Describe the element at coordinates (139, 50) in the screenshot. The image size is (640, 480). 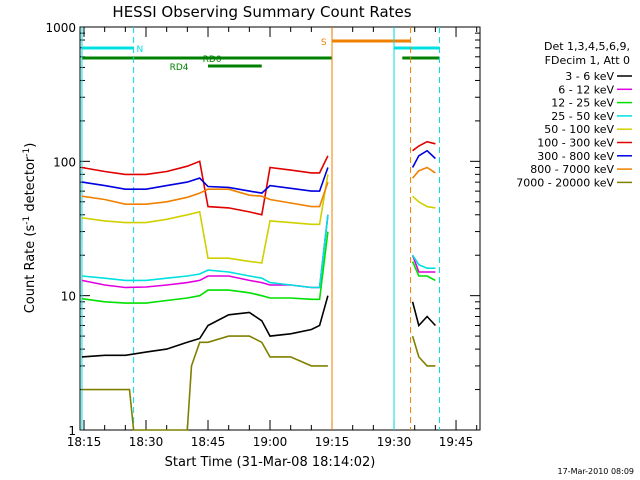
I see `state-label-n: N` at that location.